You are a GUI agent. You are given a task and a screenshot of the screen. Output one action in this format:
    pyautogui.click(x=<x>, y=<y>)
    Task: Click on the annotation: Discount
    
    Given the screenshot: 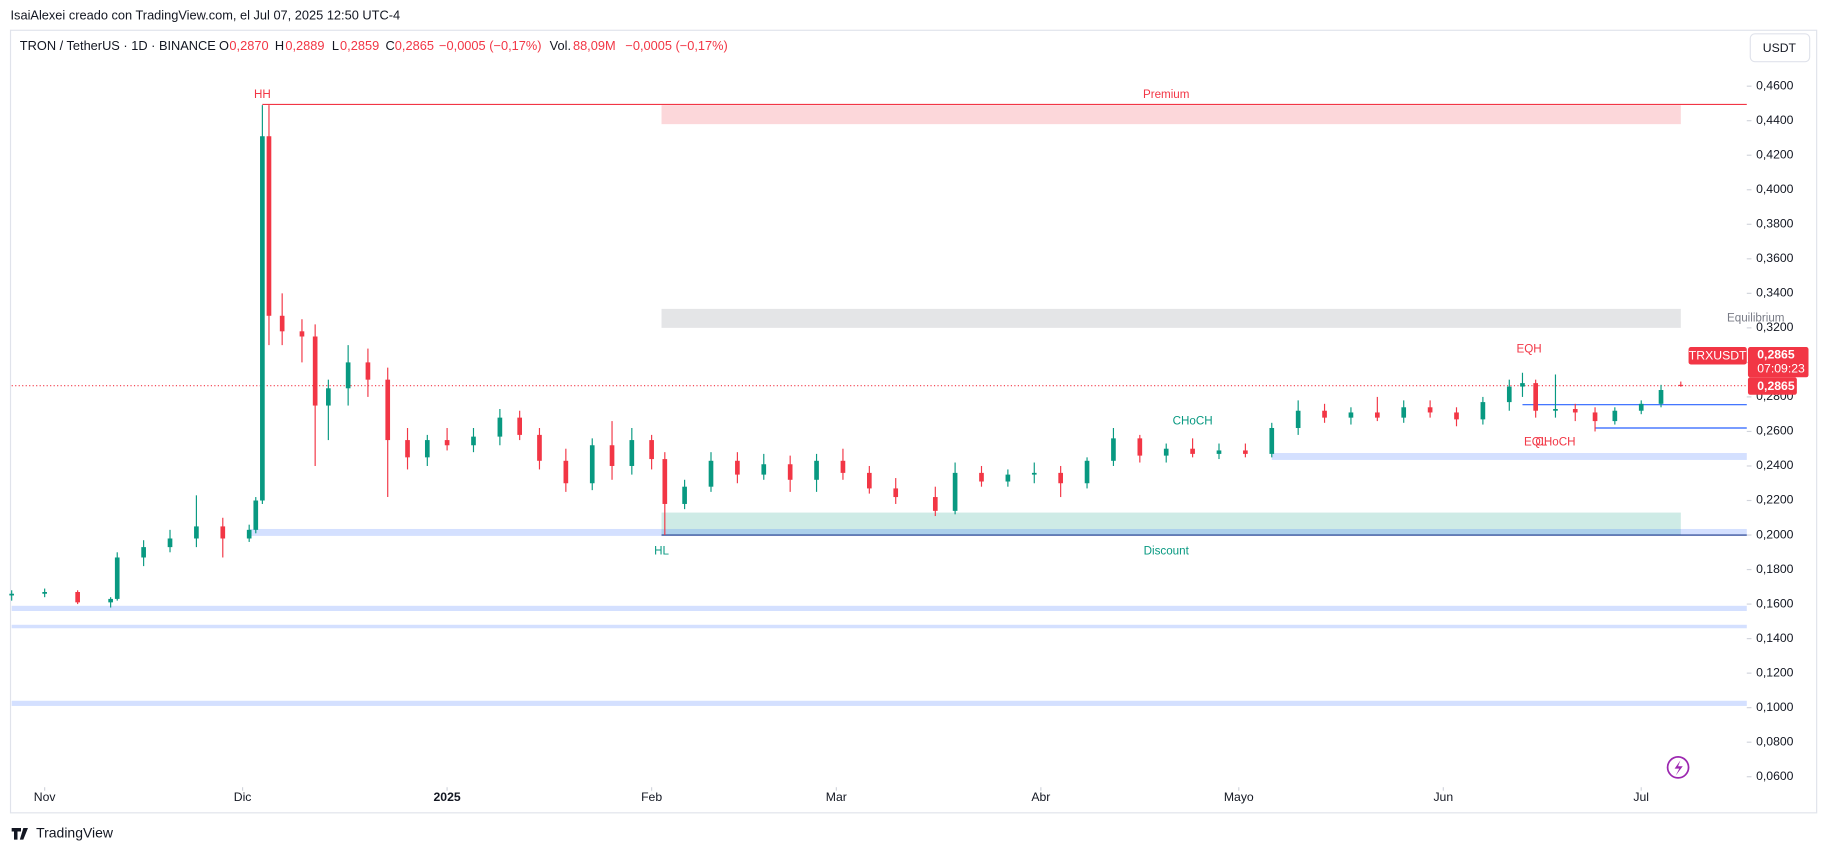 What is the action you would take?
    pyautogui.click(x=1167, y=551)
    